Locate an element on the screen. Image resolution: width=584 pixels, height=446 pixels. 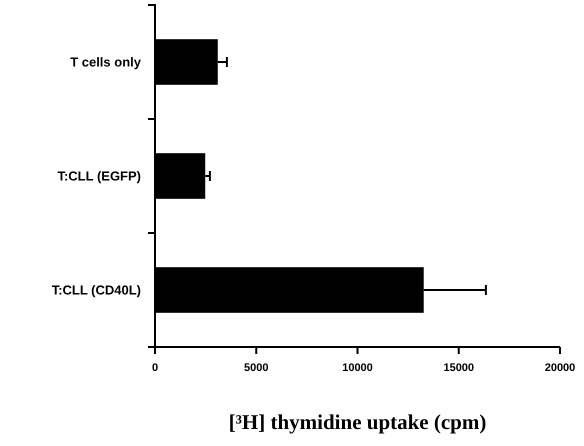
x-tick-label: 20000 is located at coordinates (560, 368).